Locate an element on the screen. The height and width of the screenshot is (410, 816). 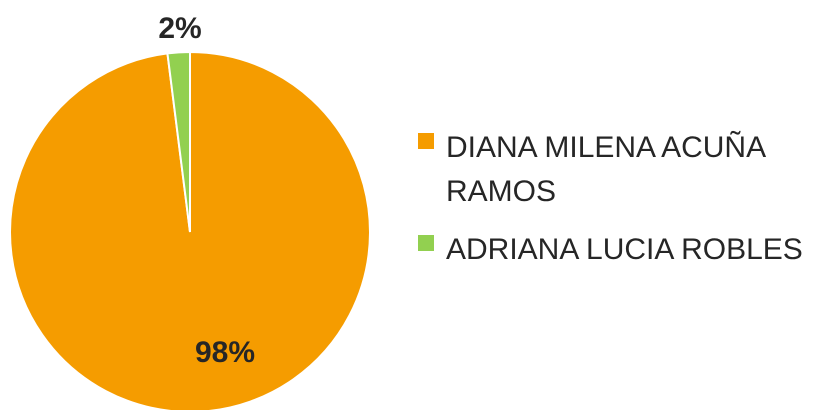
legend-label-1-line-2: RAMOS is located at coordinates (501, 191).